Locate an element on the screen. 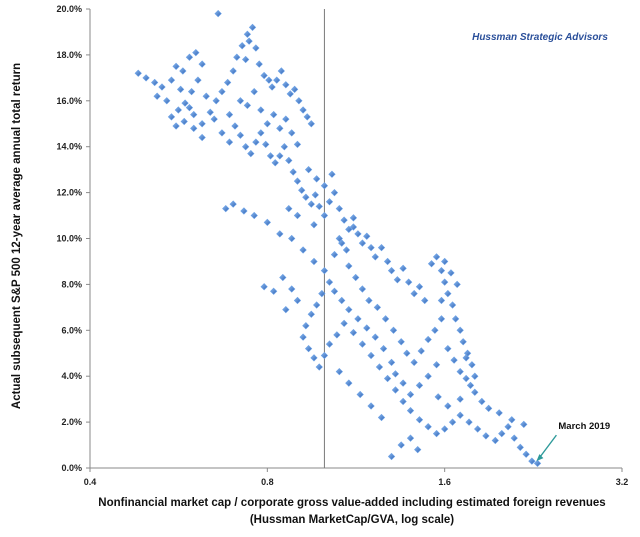 This screenshot has height=537, width=640. x-axis-label-line2: (Hussman MarketCap/GVA, log scale) is located at coordinates (352, 520).